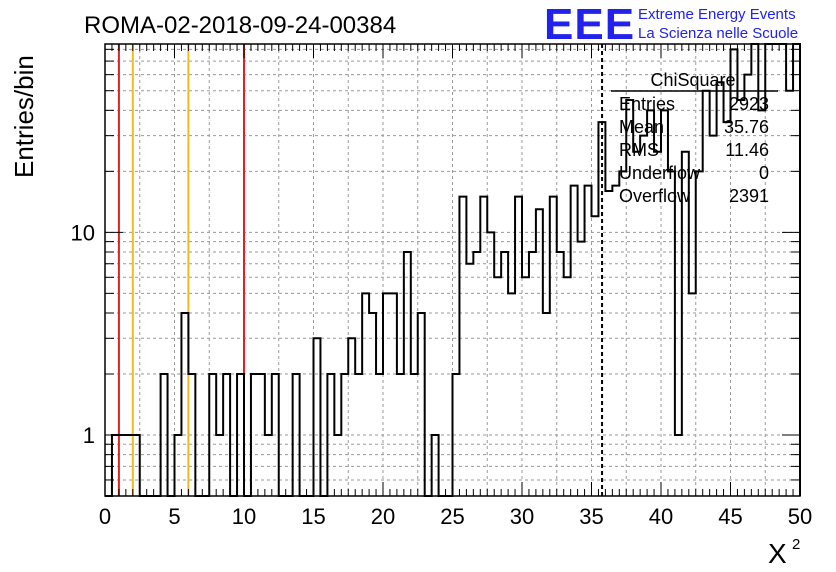  What do you see at coordinates (452, 516) in the screenshot?
I see `x-tick-label: 25` at bounding box center [452, 516].